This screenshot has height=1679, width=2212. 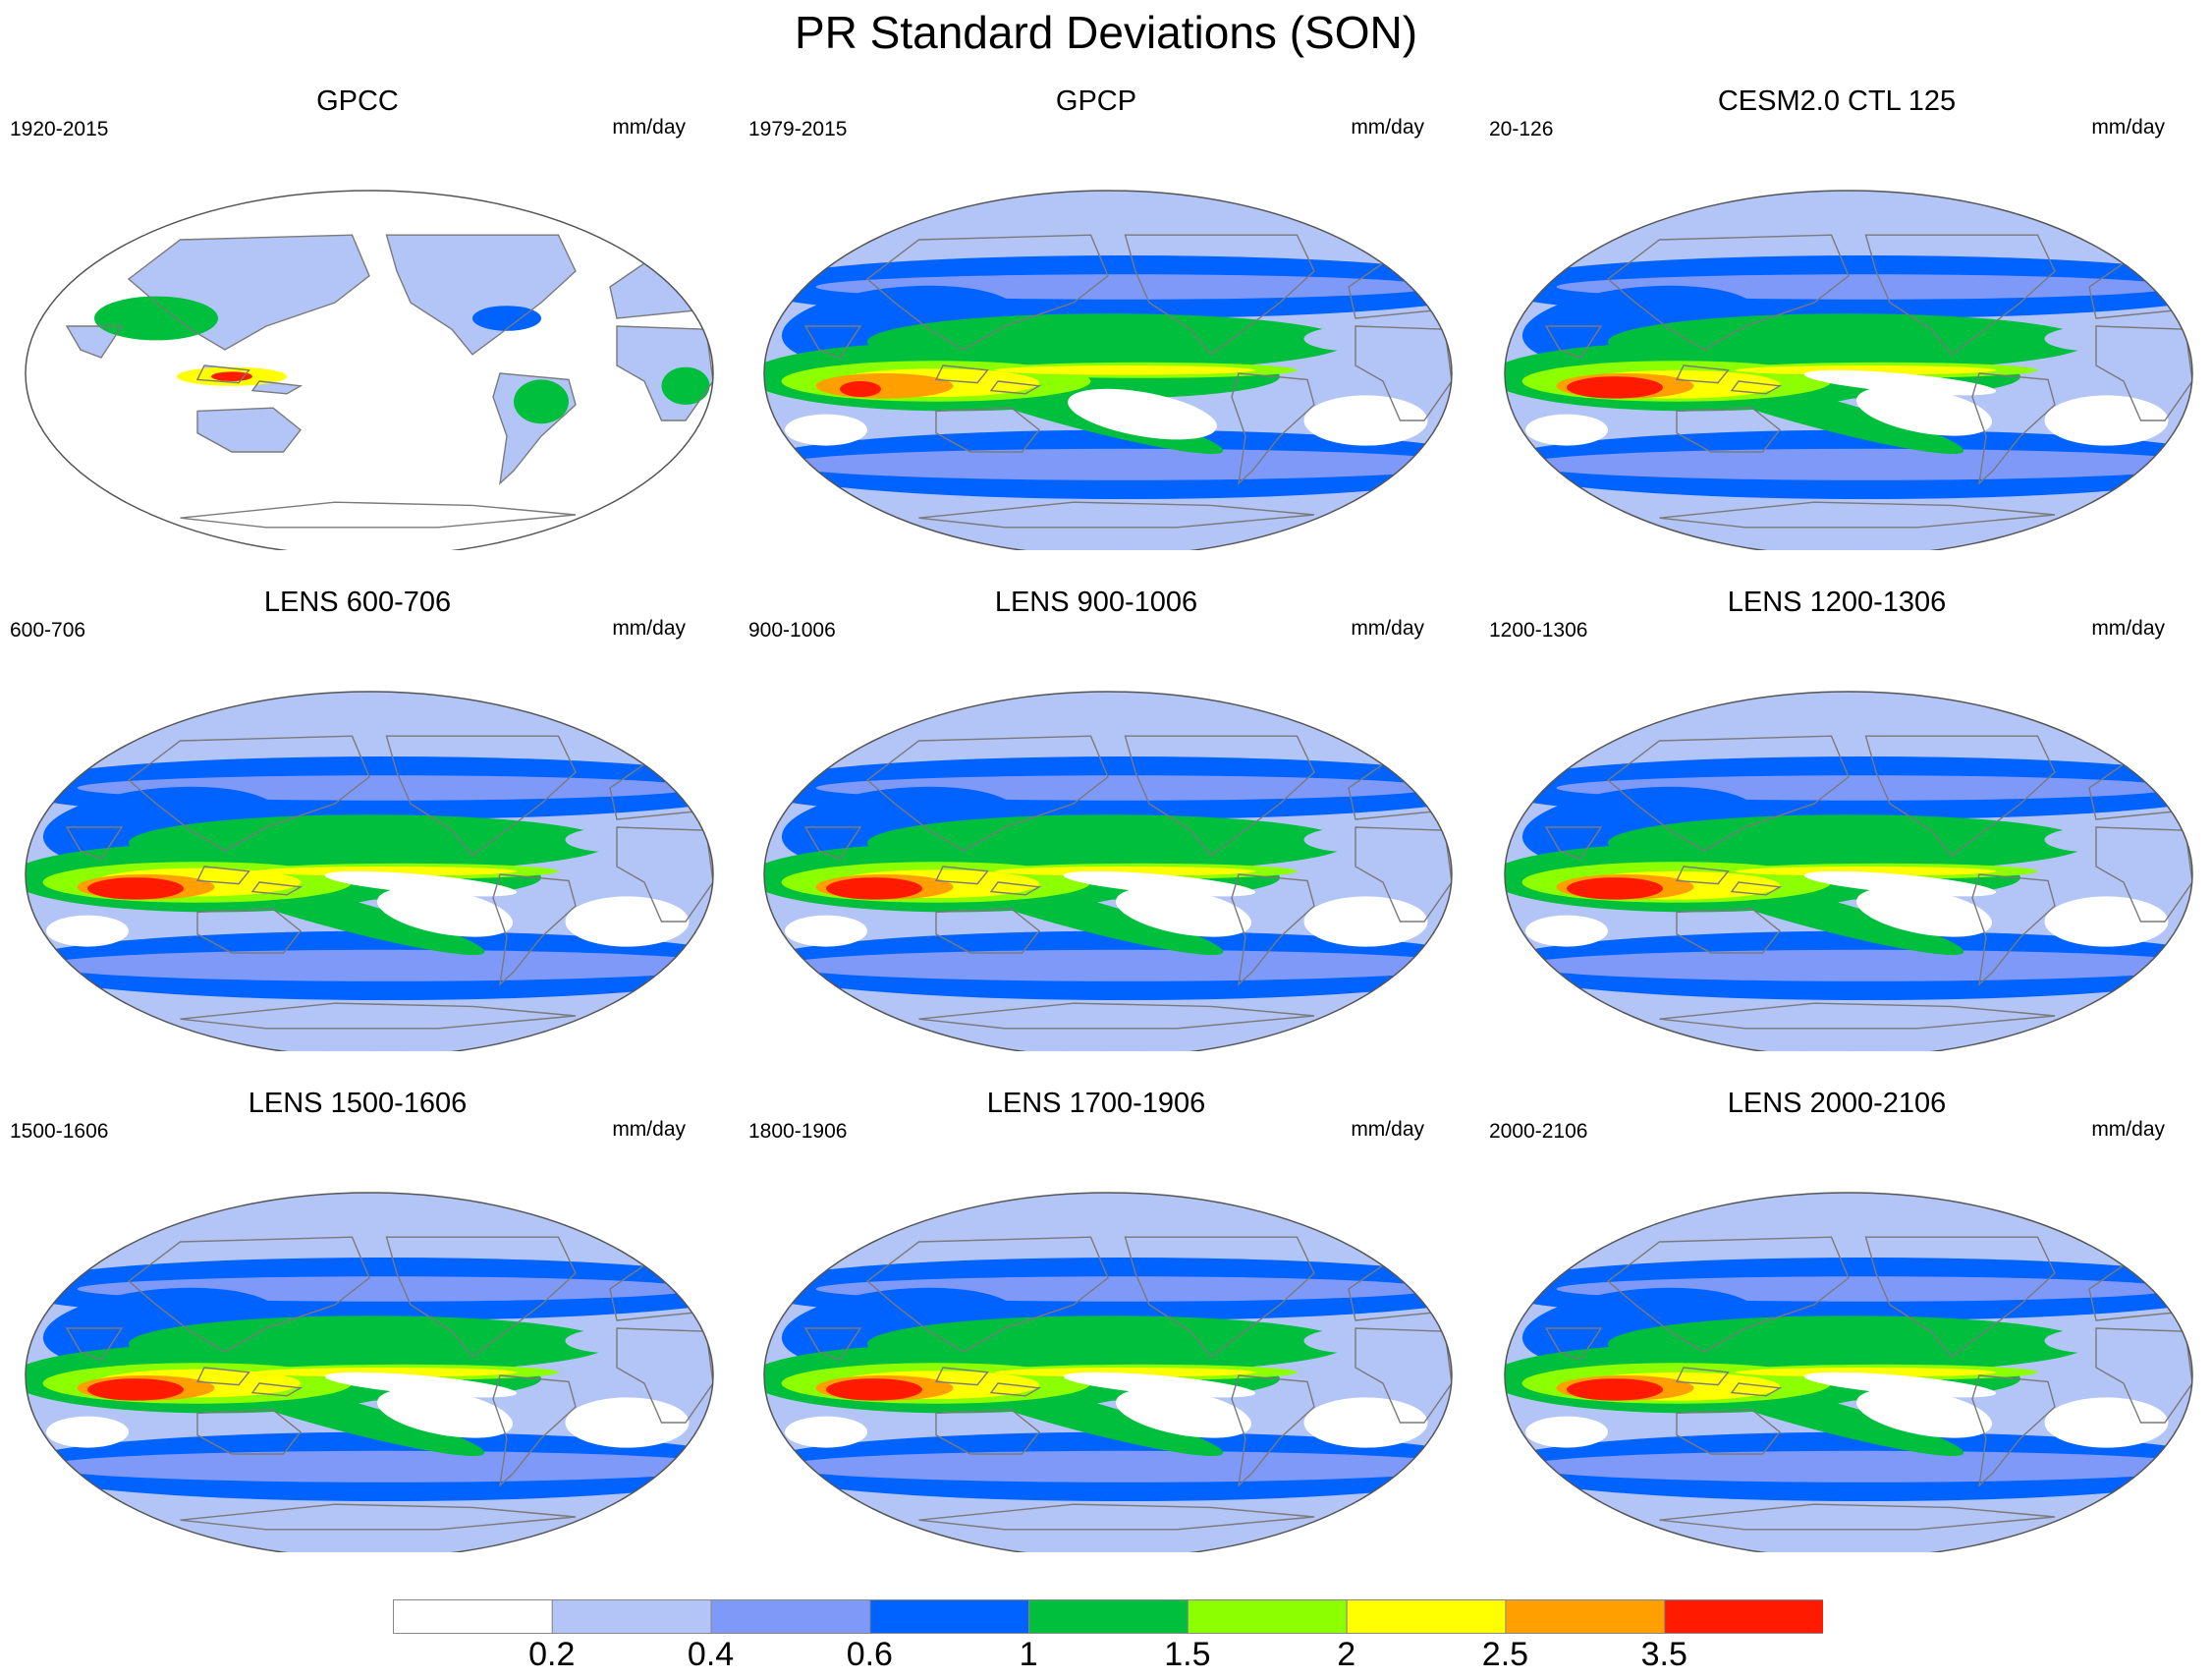 I want to click on map-panel: LENS 1700-1906 1800-1906 mm/day, so click(x=1096, y=1324).